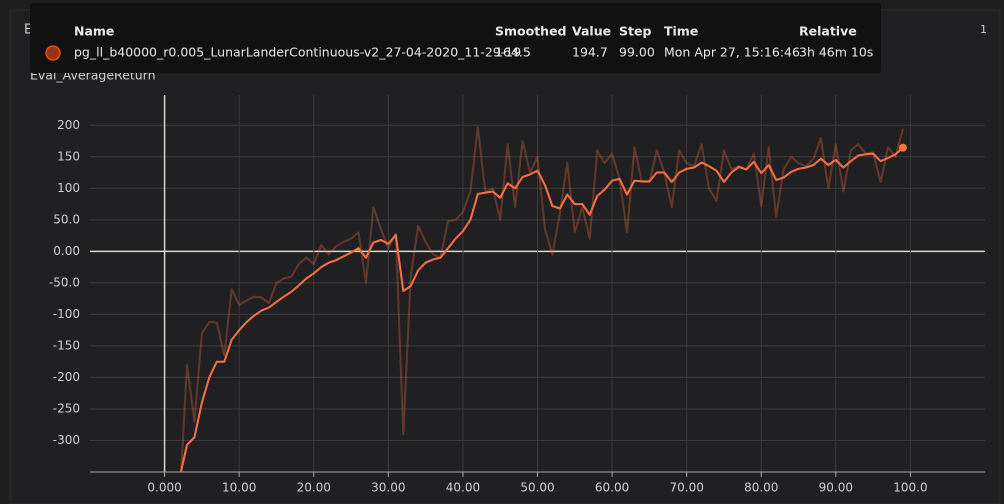 This screenshot has width=1004, height=504. What do you see at coordinates (68, 188) in the screenshot?
I see `y-tick-label: 100` at bounding box center [68, 188].